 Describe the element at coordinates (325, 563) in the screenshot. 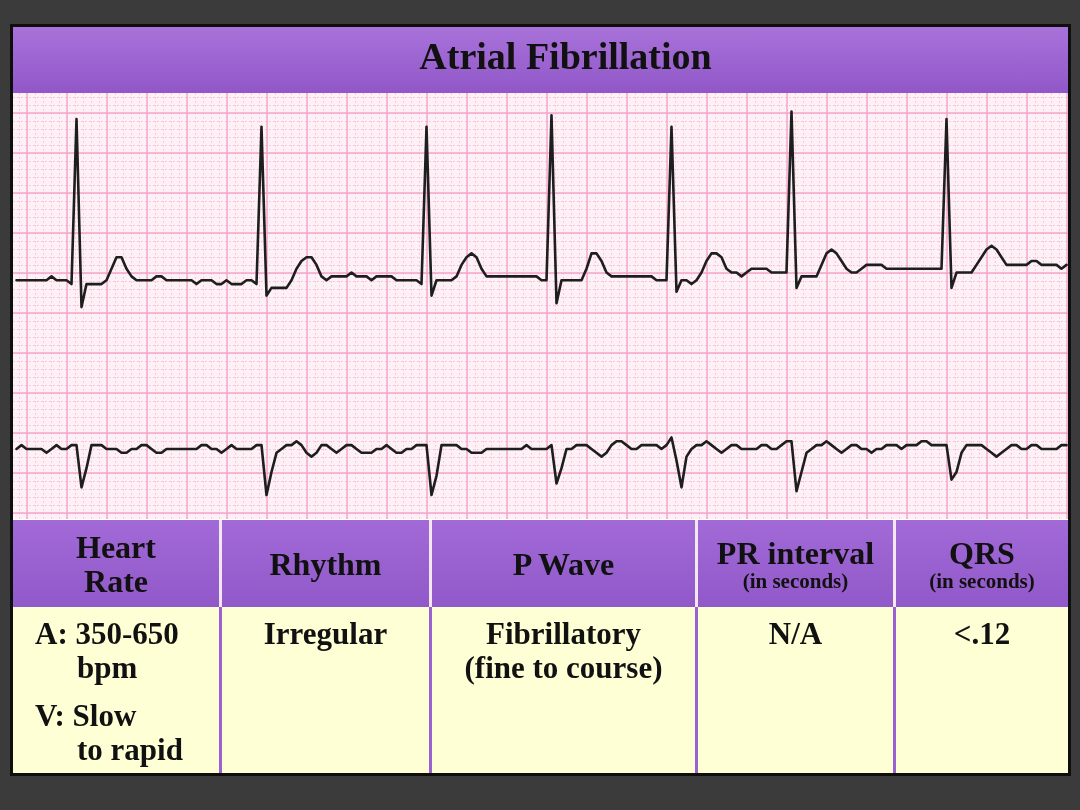

I see `category-label: Rhythm` at that location.